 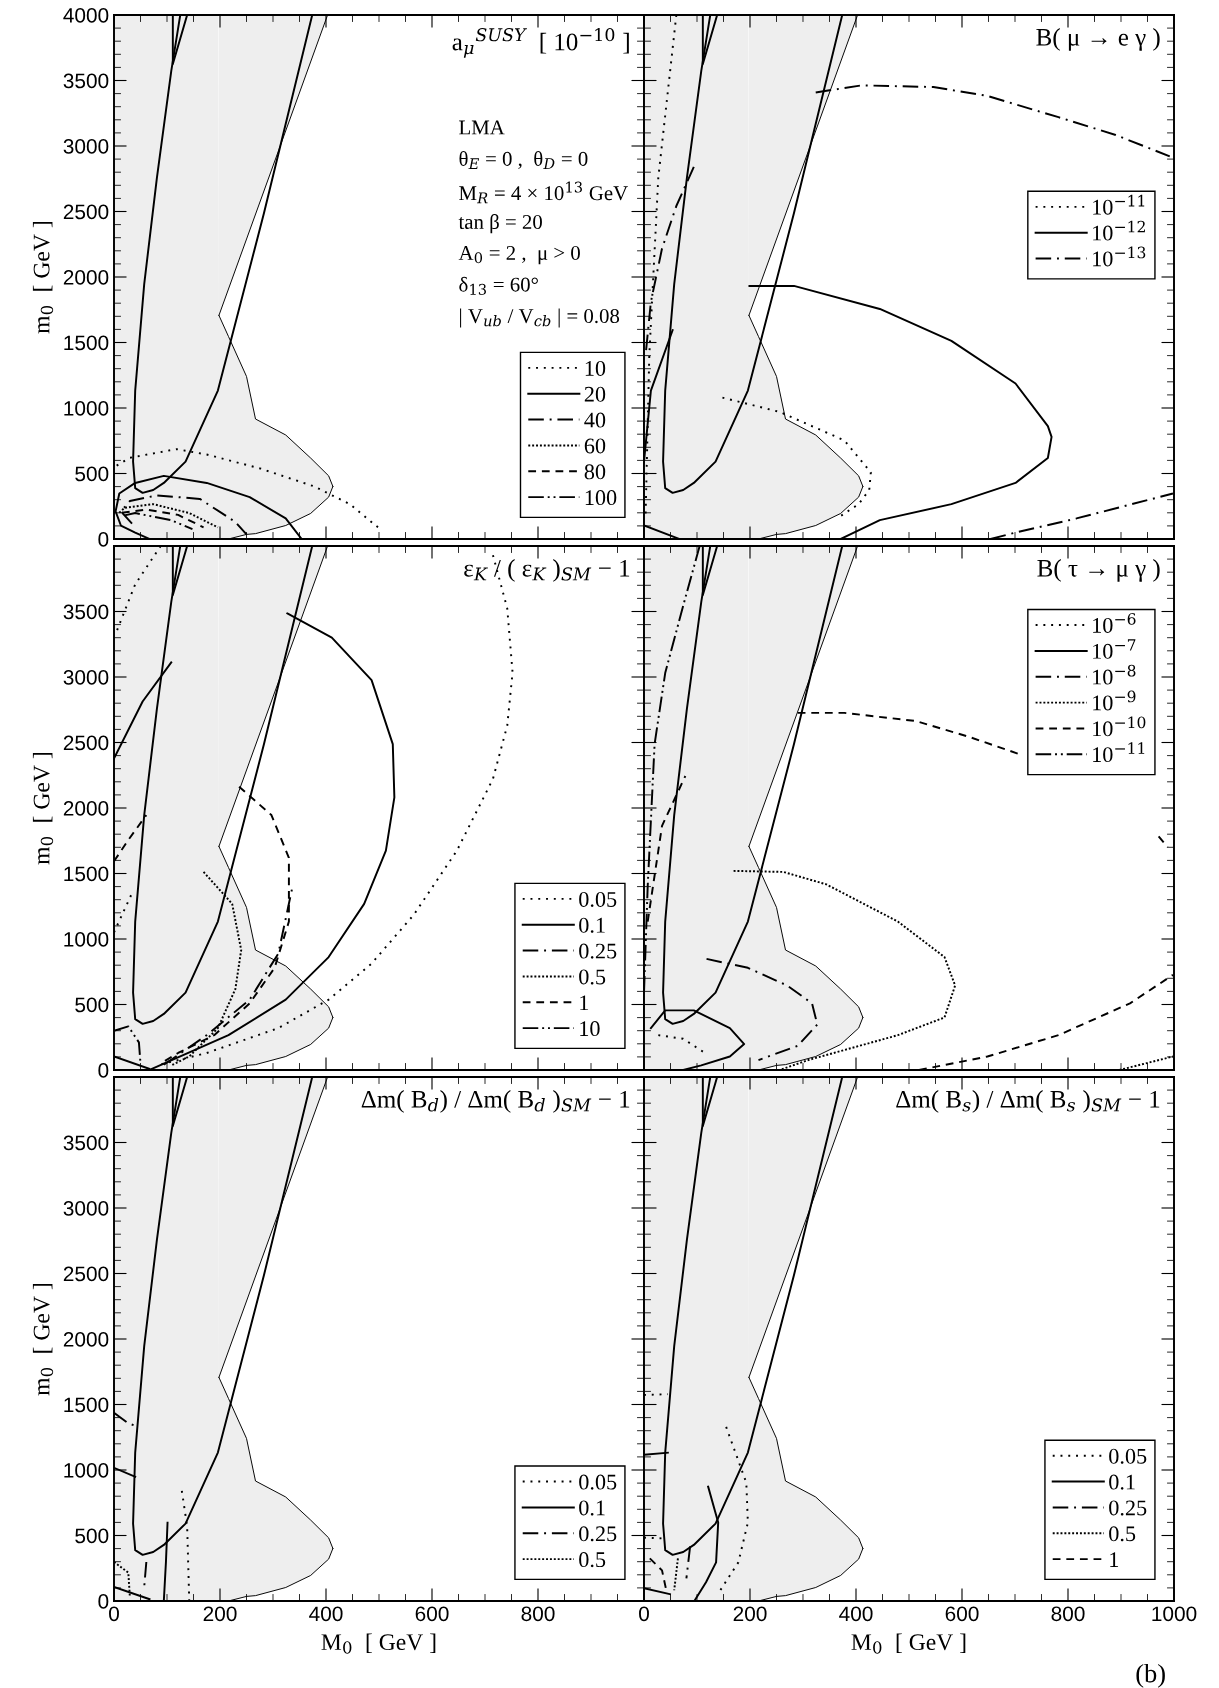 What do you see at coordinates (1119, 256) in the screenshot?
I see `legend-label: 10$^{−13}$` at bounding box center [1119, 256].